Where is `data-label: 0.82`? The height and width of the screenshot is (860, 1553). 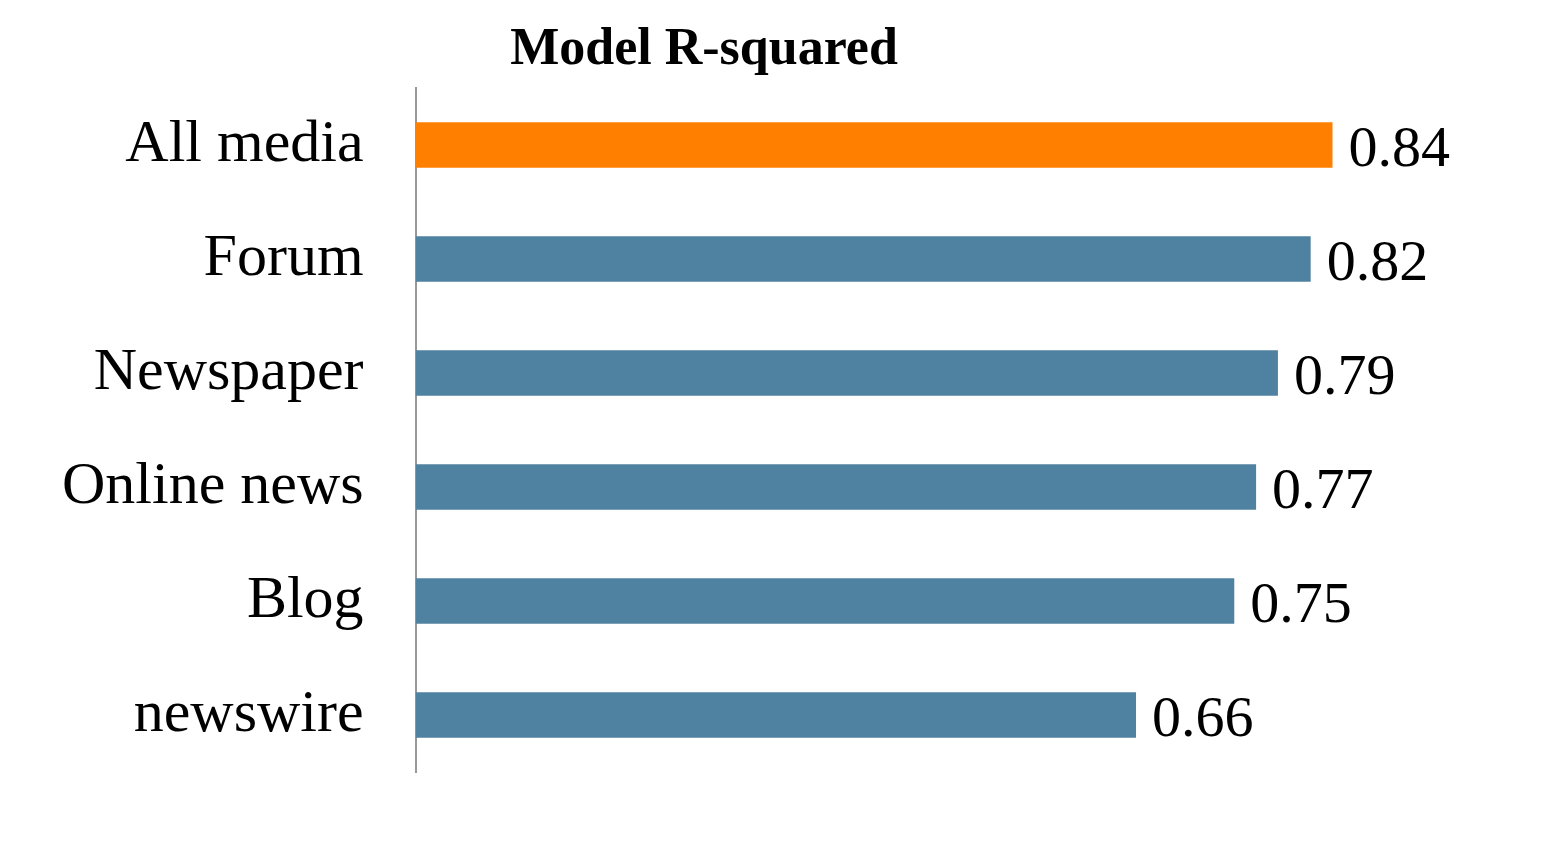 data-label: 0.82 is located at coordinates (1377, 261).